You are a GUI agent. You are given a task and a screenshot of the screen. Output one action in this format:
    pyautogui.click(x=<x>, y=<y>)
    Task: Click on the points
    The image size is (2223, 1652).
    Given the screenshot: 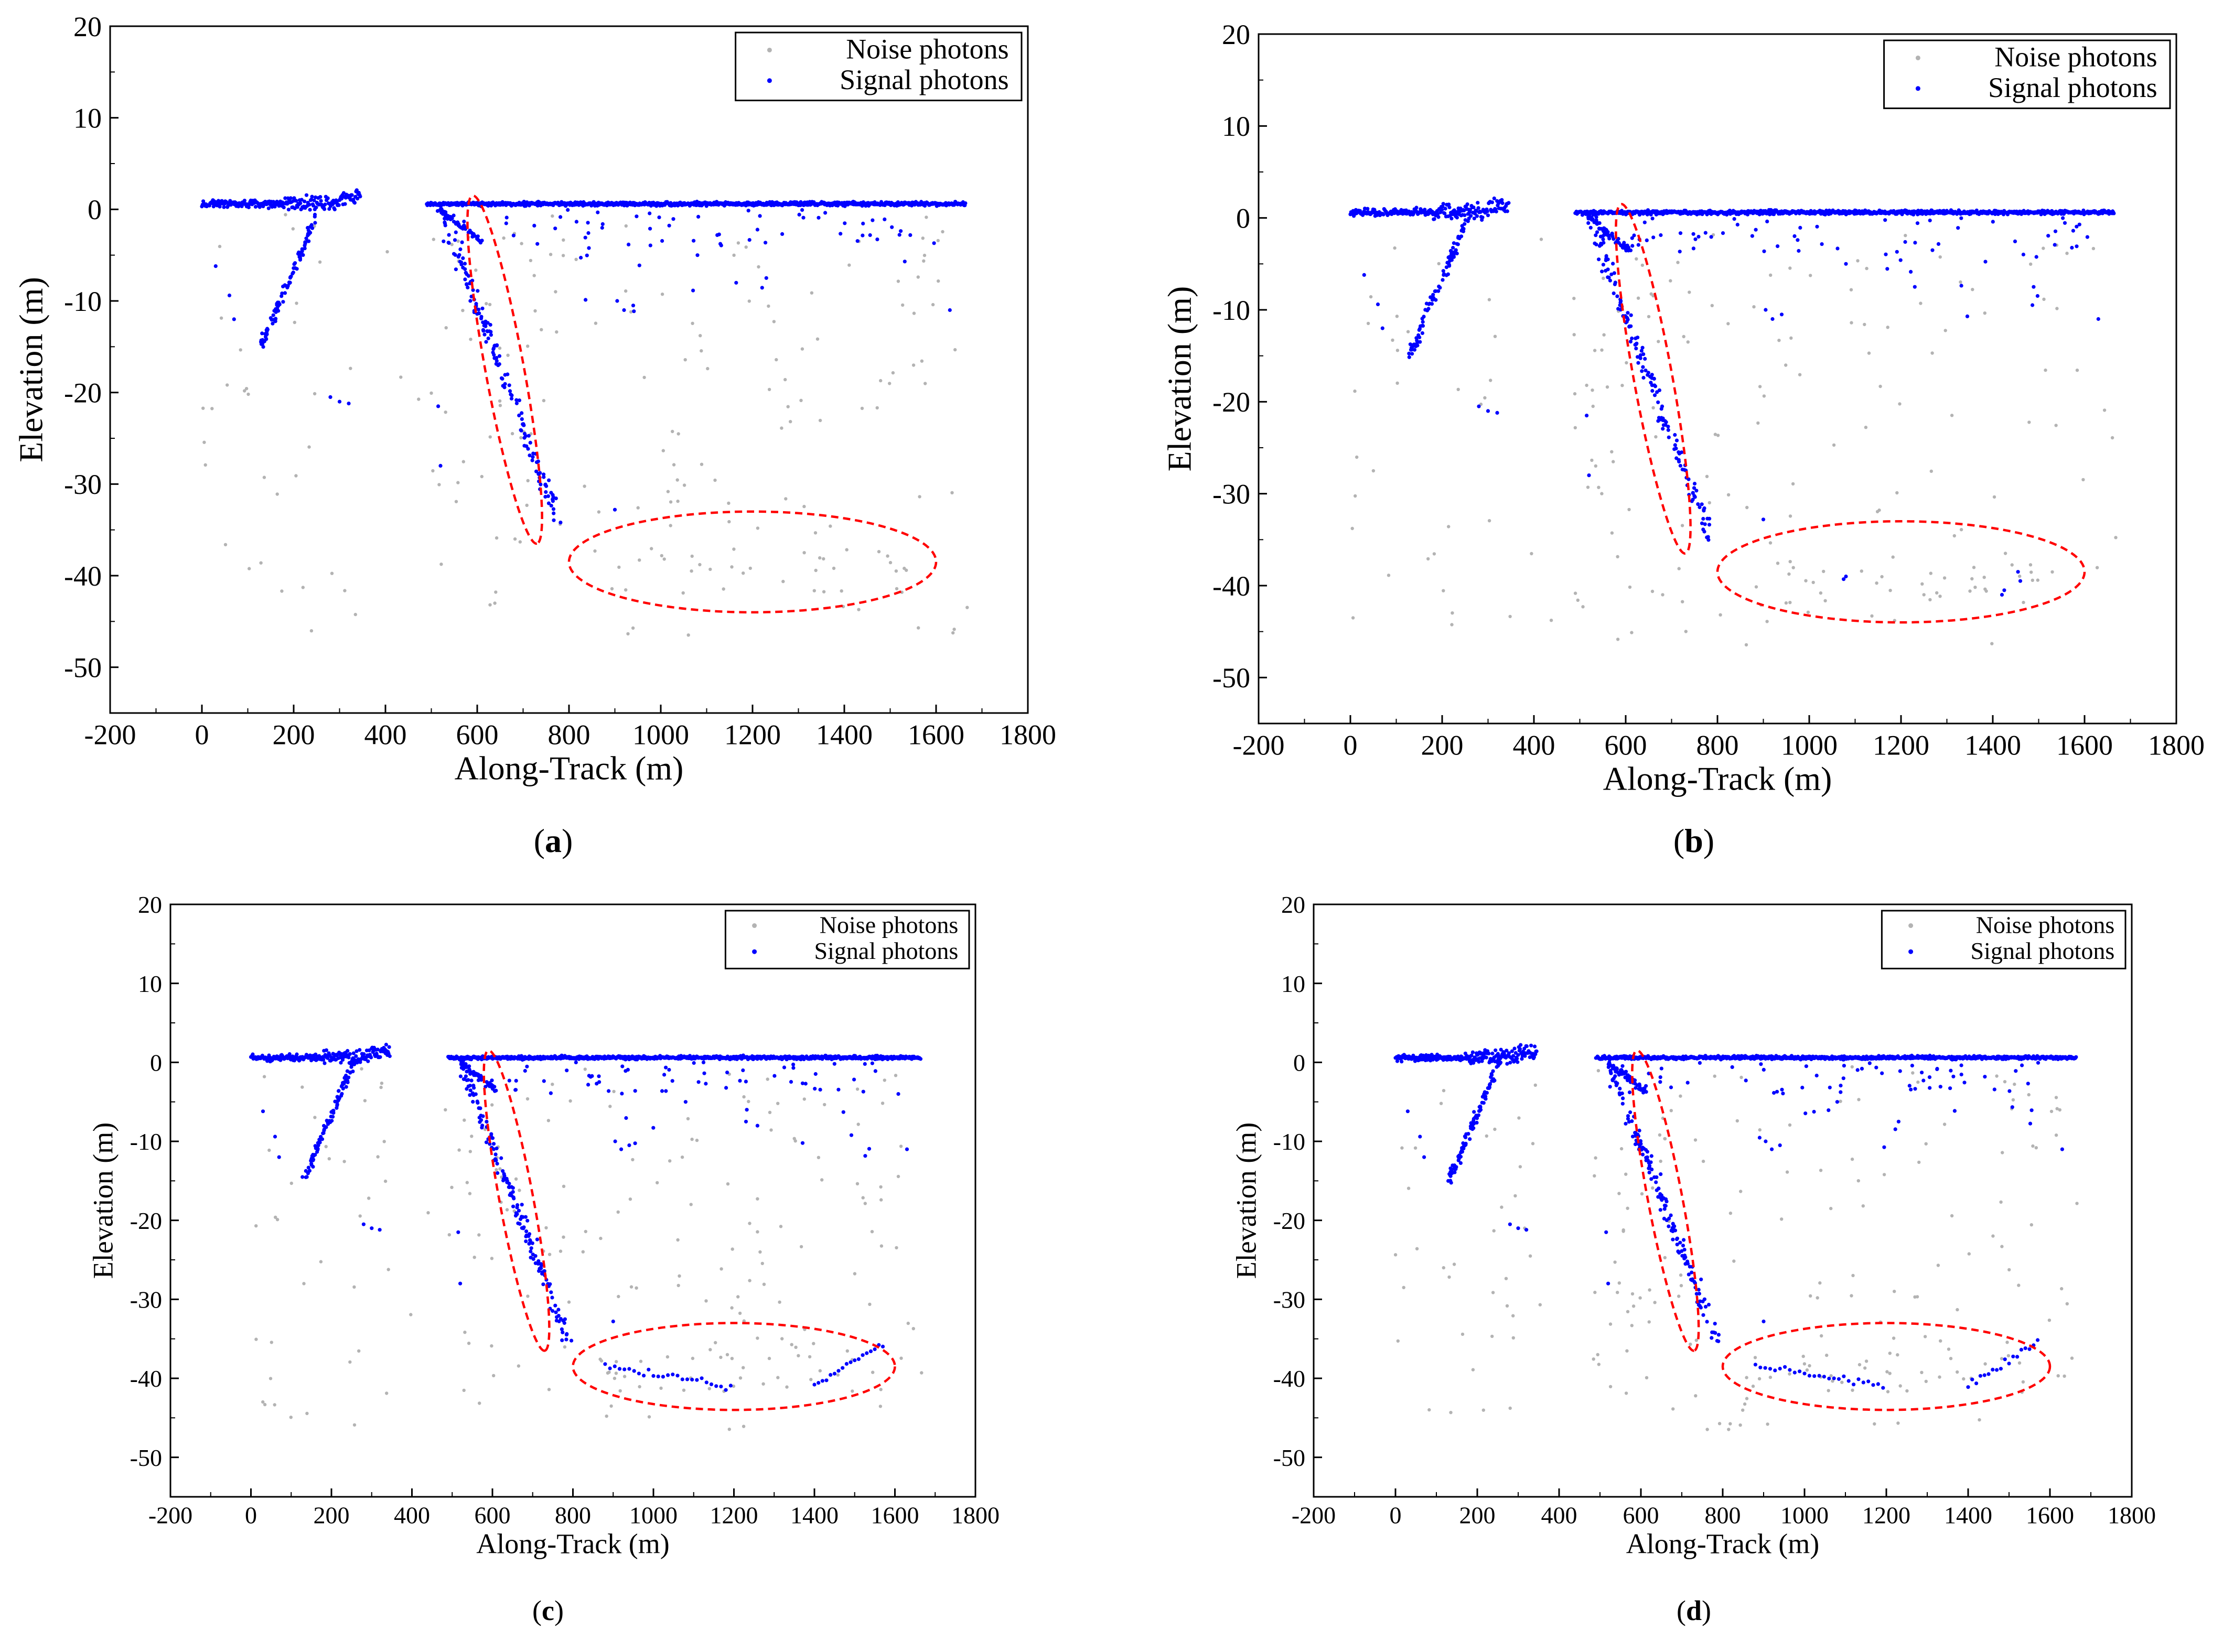 What is the action you would take?
    pyautogui.click(x=584, y=412)
    